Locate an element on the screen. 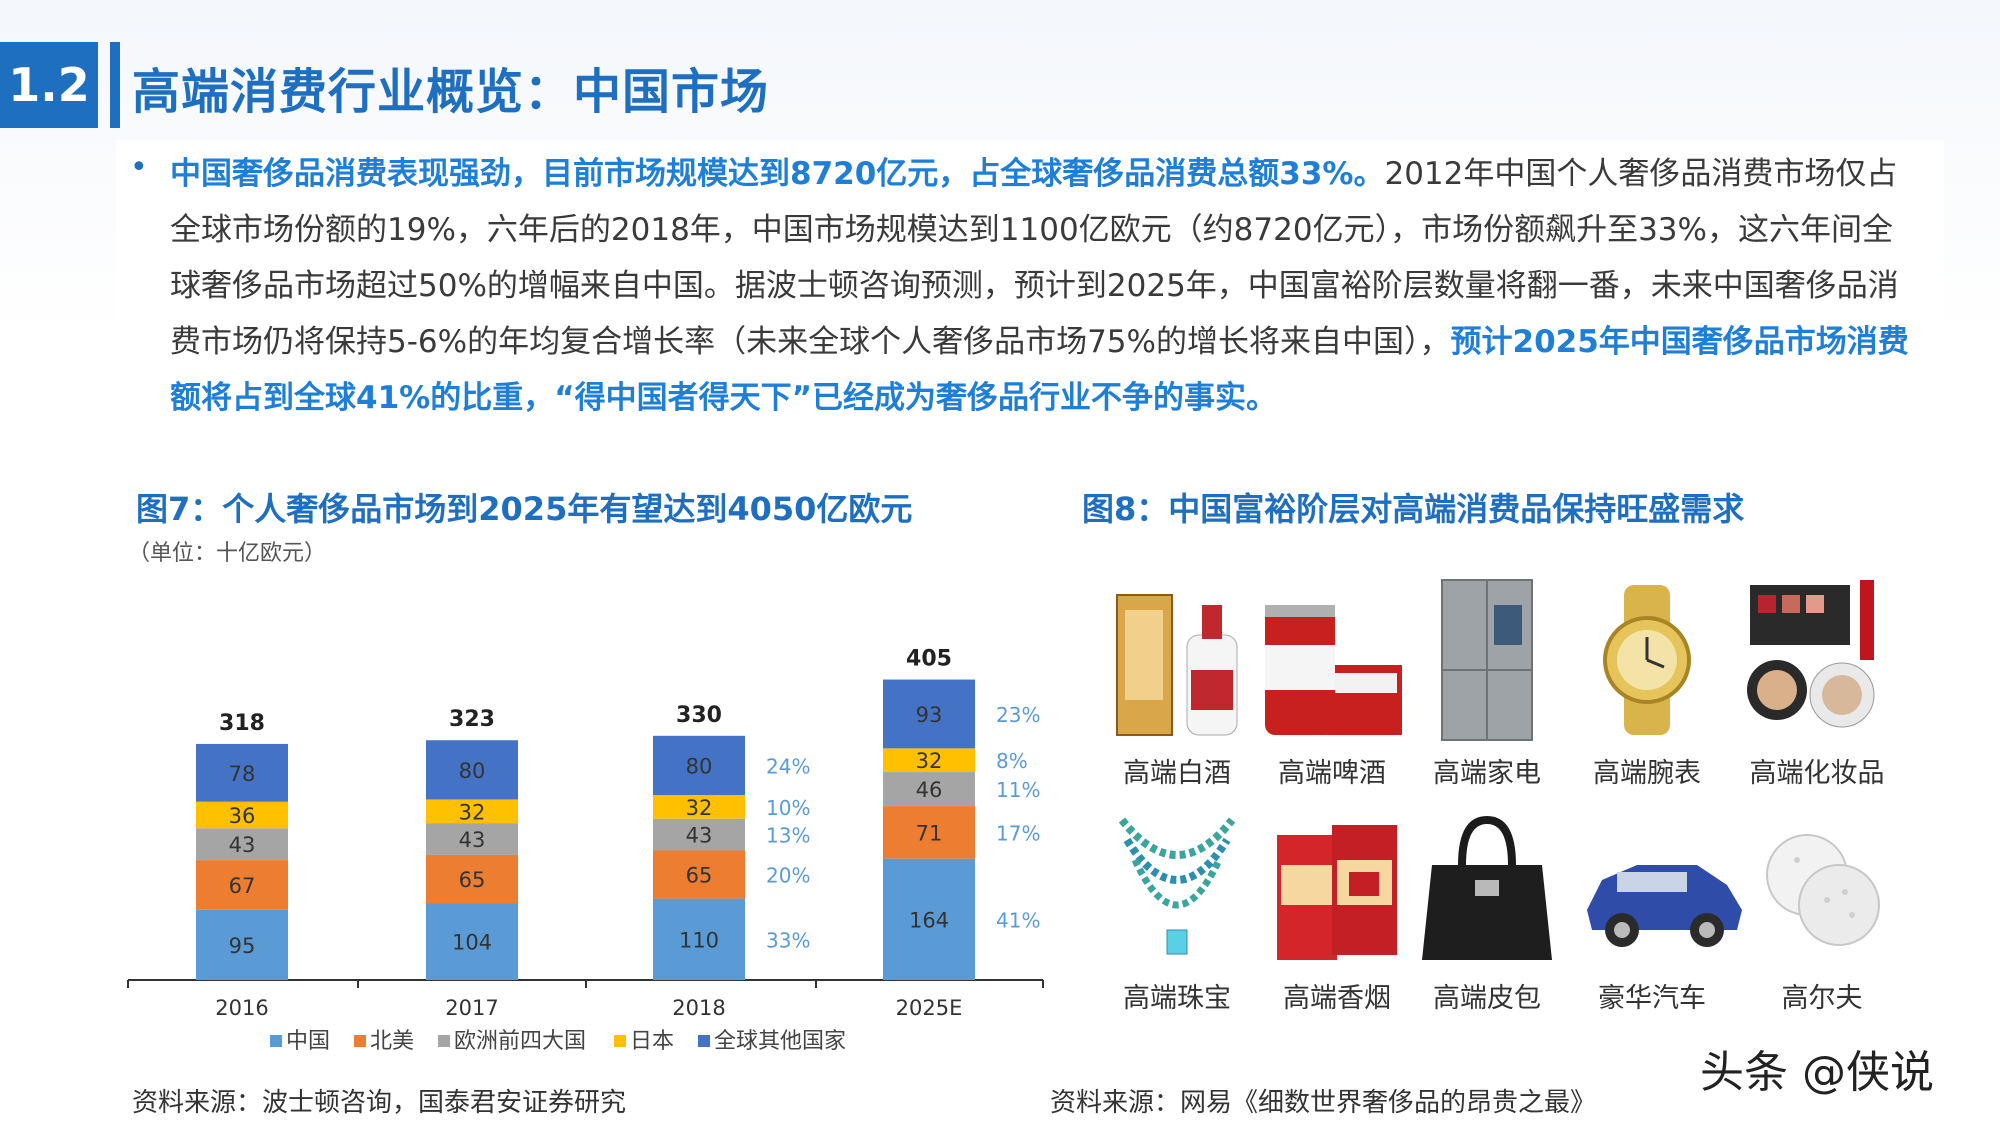  cigarettes-icon is located at coordinates (1337, 892).